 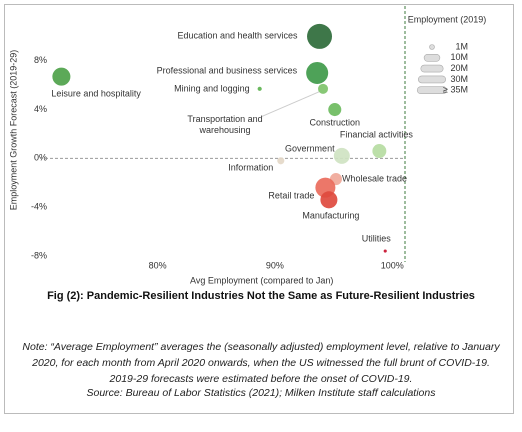 I want to click on y-tick-label: -8%, so click(x=39, y=255).